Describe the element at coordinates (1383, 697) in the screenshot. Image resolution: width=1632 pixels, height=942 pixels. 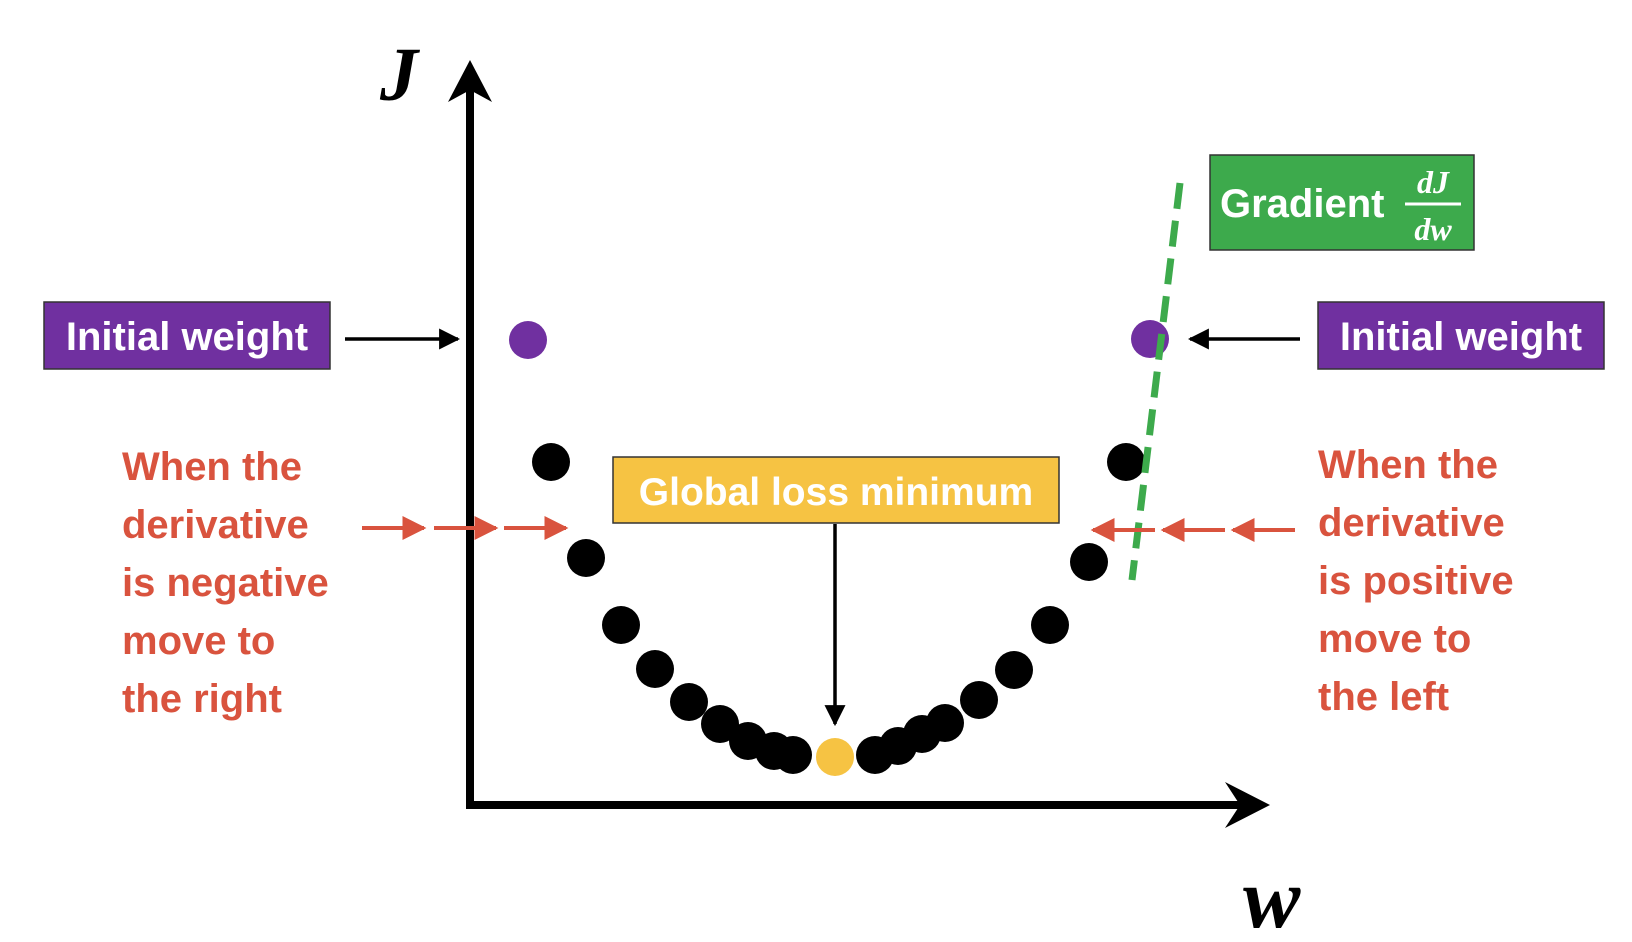
I see `note-right-line: the left` at that location.